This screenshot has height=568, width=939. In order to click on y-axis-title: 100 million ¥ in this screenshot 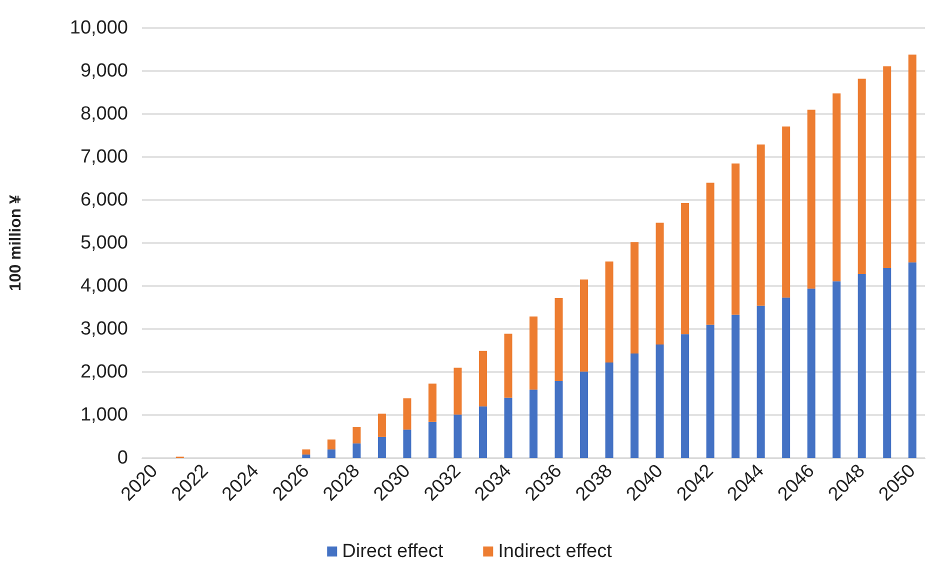, I will do `click(16, 243)`.